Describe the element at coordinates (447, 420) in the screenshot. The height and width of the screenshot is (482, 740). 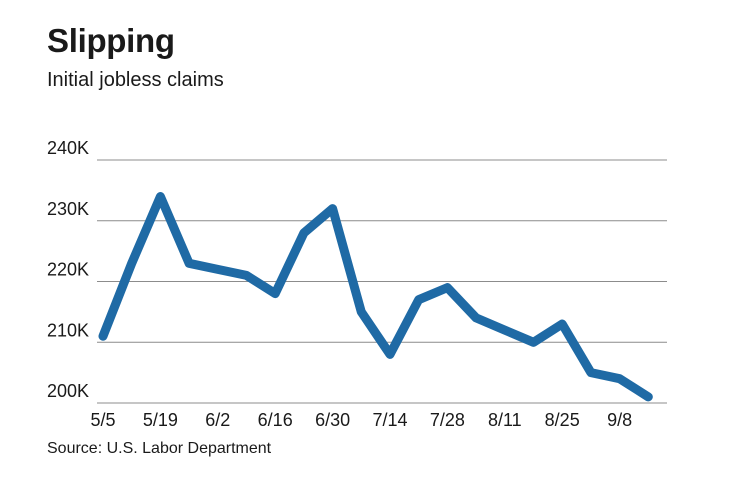
I see `x-tick-label: 7/28` at that location.